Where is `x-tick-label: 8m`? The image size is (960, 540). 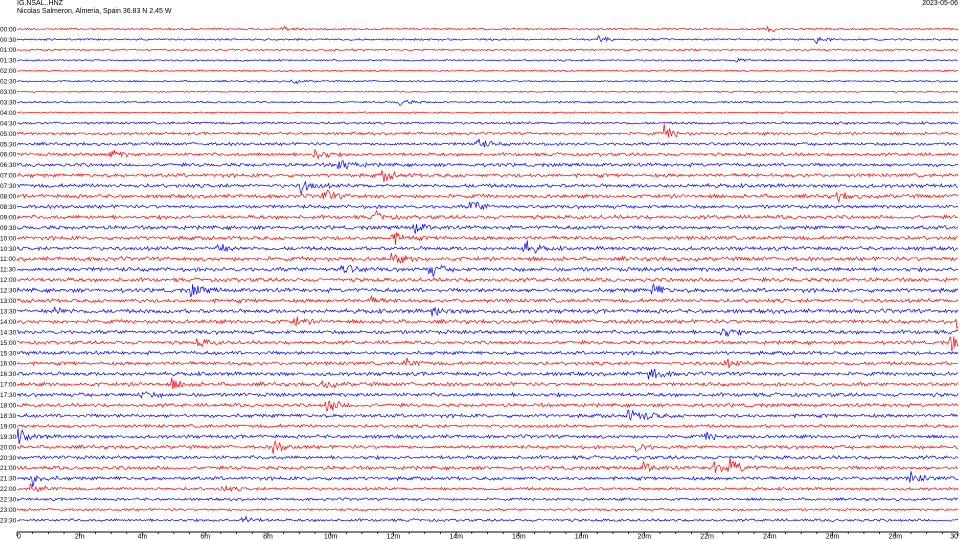
x-tick-label: 8m is located at coordinates (268, 537).